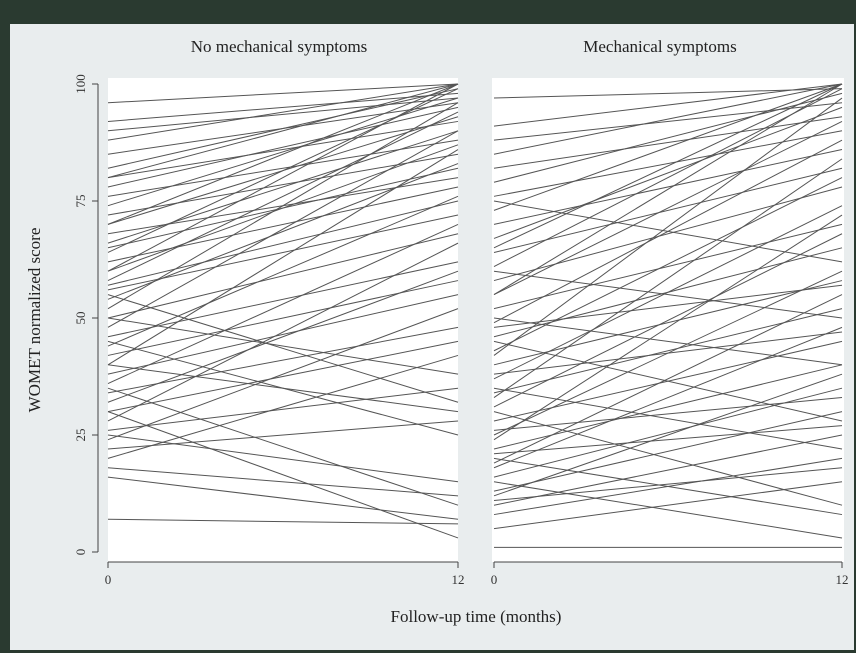 The width and height of the screenshot is (856, 653). I want to click on y-tick-label: 75, so click(80, 201).